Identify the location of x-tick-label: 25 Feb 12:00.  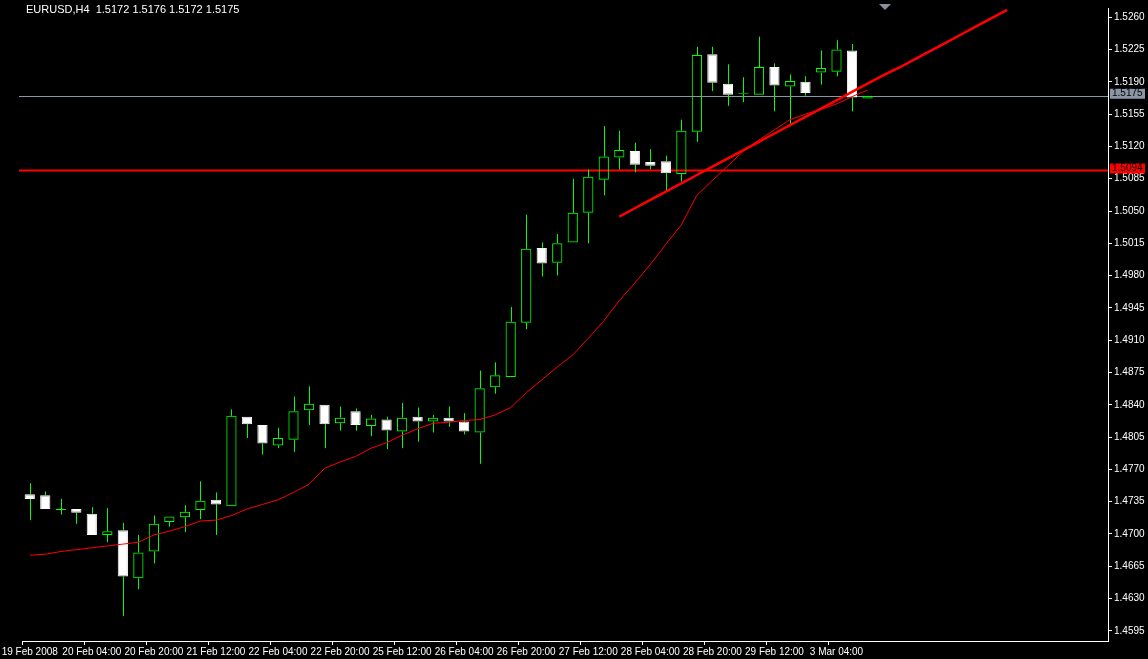
(402, 651).